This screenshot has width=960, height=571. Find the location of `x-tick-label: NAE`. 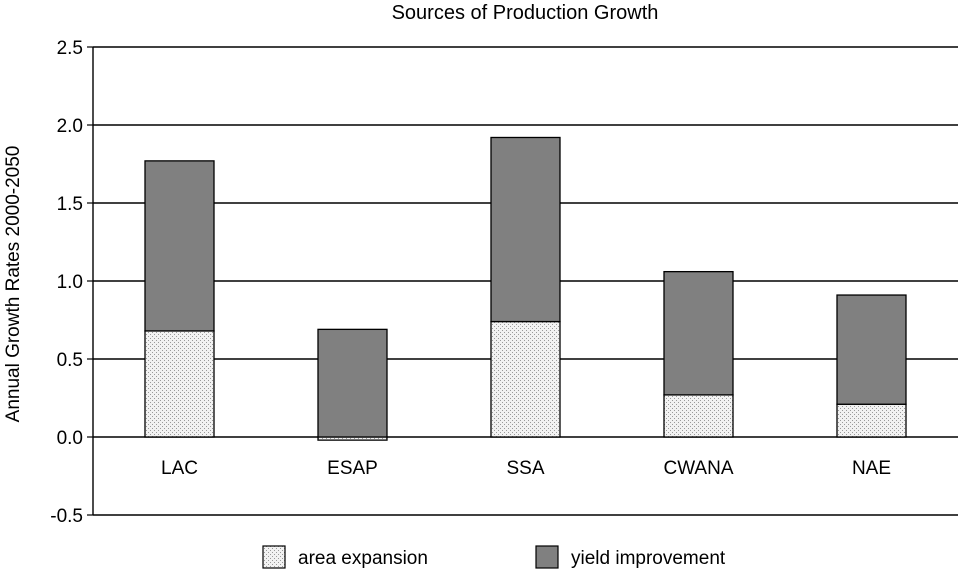

x-tick-label: NAE is located at coordinates (871, 468).